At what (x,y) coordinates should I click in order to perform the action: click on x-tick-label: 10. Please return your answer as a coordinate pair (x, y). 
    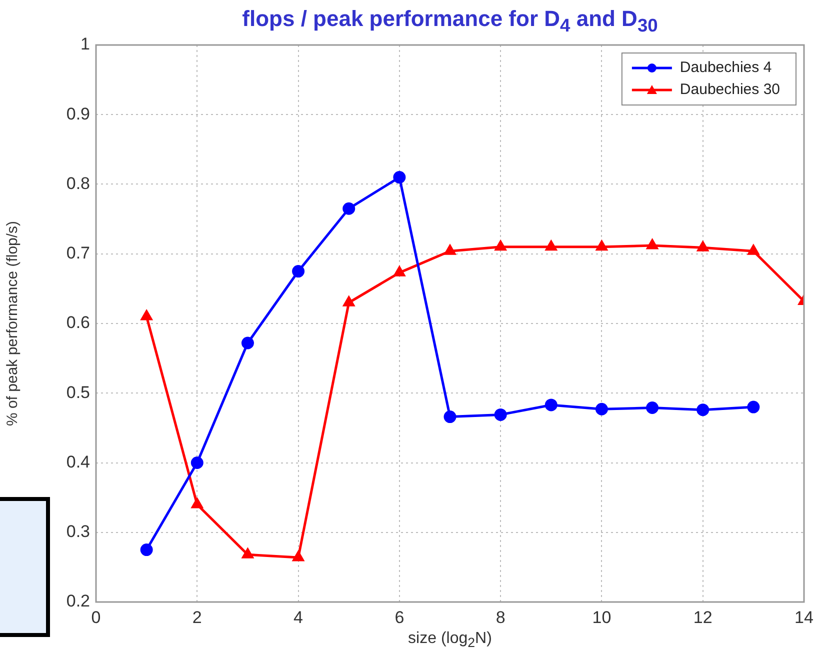
    Looking at the image, I should click on (602, 617).